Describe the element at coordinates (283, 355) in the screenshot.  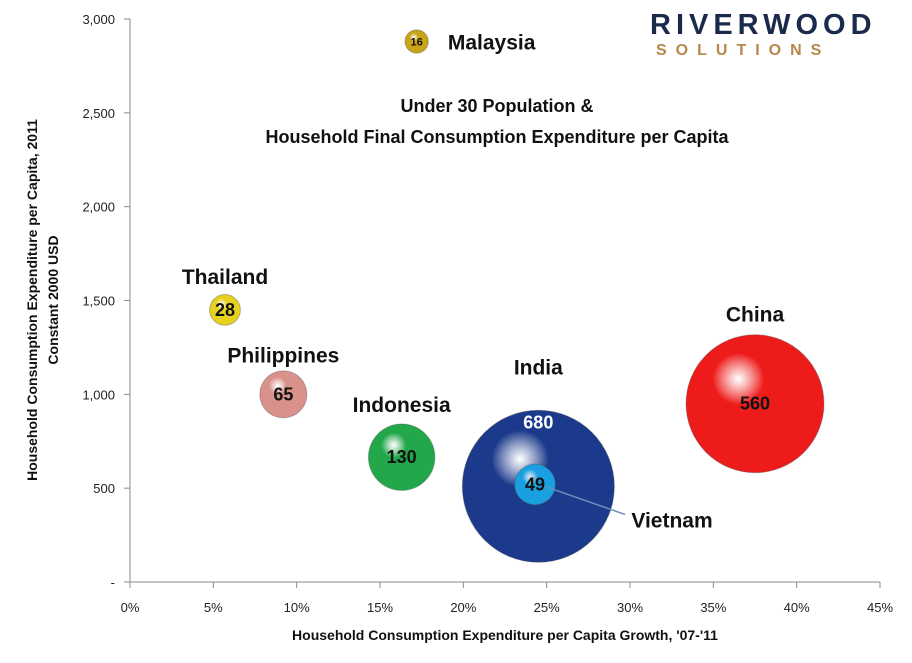
I see `country-label-philippines: Philippines` at that location.